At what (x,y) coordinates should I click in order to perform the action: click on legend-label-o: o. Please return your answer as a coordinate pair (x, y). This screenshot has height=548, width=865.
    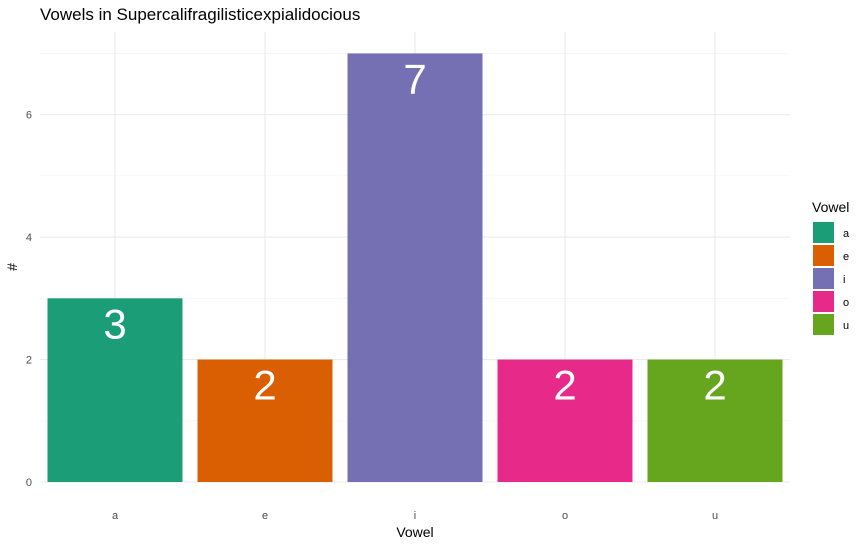
    Looking at the image, I should click on (846, 303).